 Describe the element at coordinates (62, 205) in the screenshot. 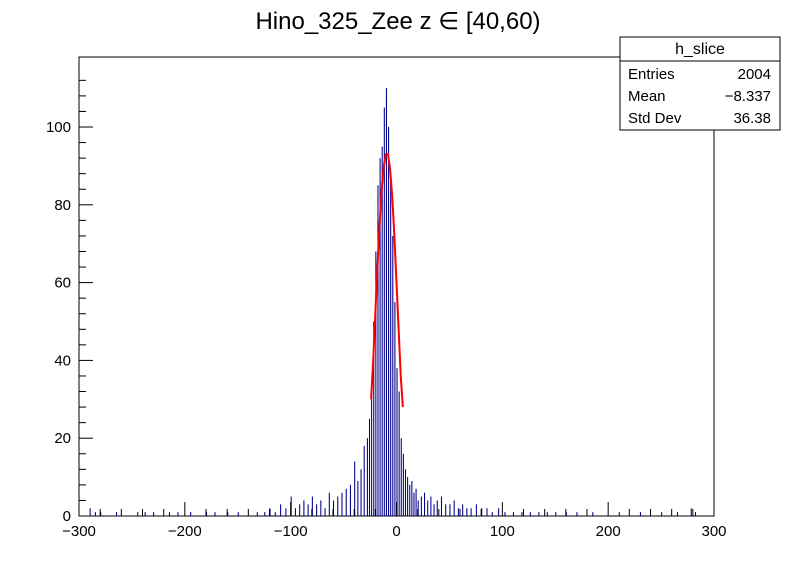

I see `y-tick-label: 80` at that location.